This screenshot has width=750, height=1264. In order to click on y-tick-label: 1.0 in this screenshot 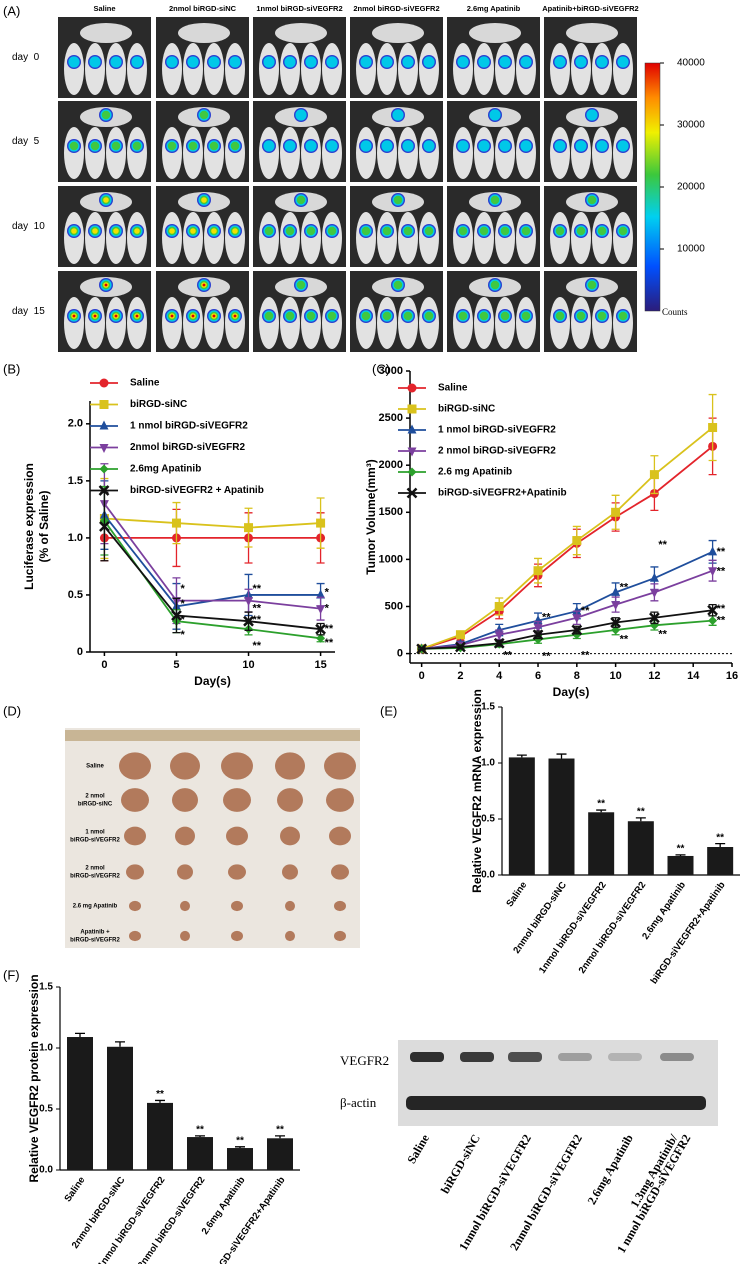, I will do `click(488, 763)`.